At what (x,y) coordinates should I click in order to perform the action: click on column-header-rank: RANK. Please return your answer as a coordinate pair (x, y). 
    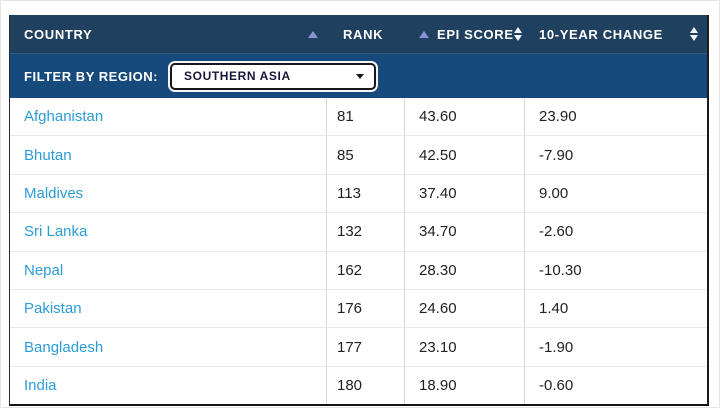
    Looking at the image, I should click on (366, 34).